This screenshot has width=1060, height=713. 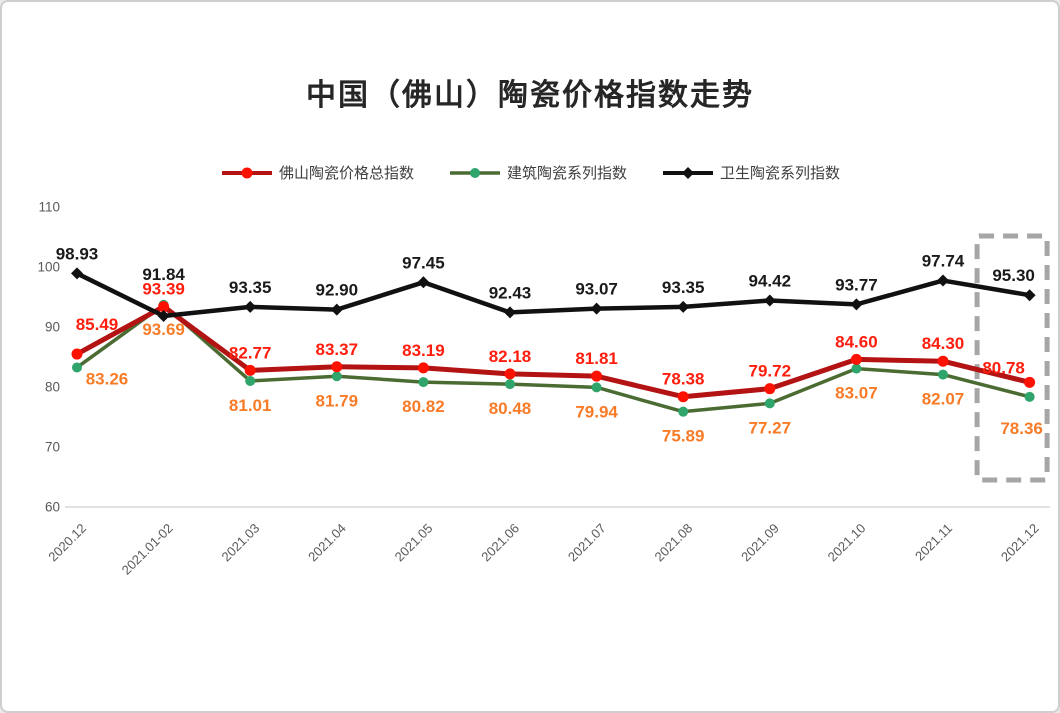 What do you see at coordinates (500, 543) in the screenshot?
I see `x-axis-label: 2021.06` at bounding box center [500, 543].